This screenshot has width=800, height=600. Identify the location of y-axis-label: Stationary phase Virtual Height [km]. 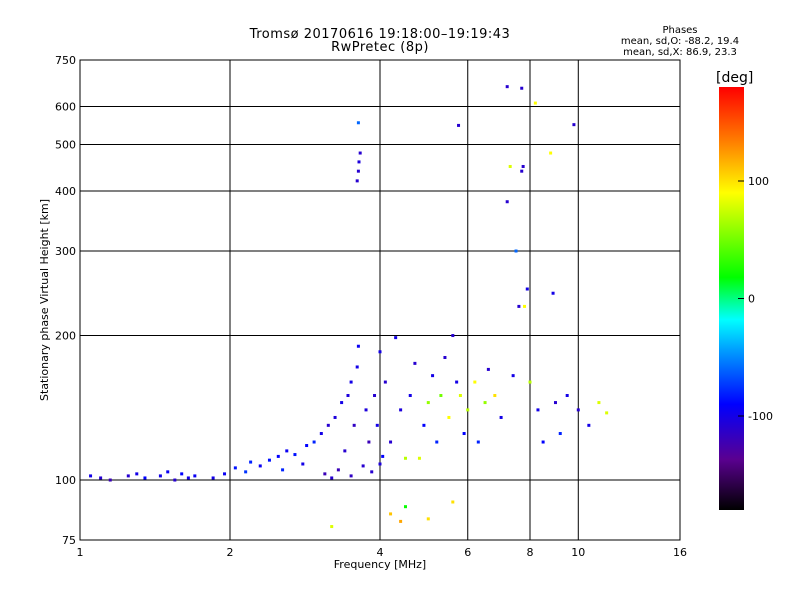
(44, 300).